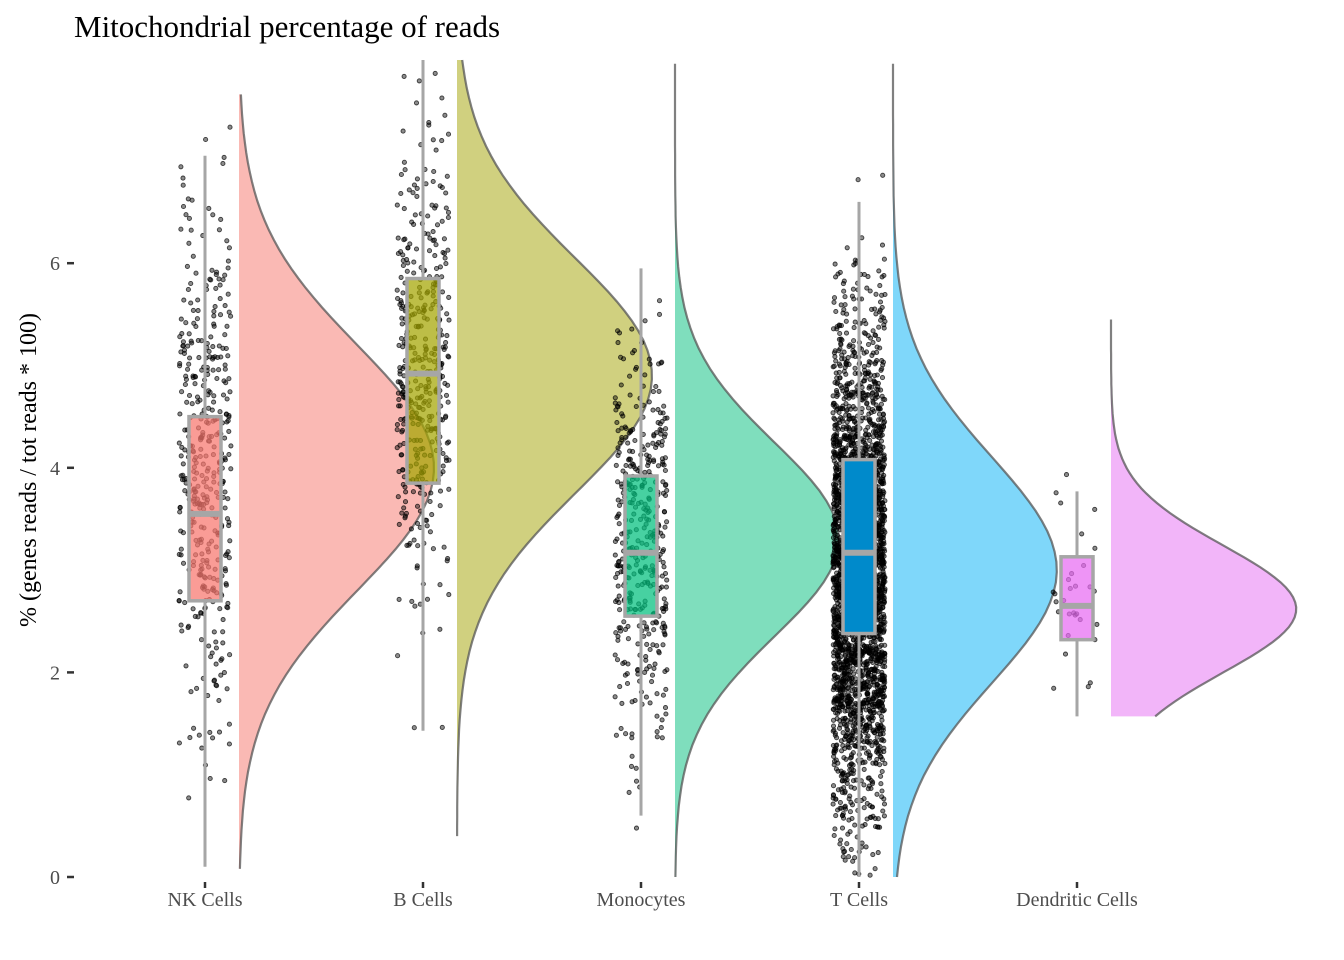 The width and height of the screenshot is (1344, 960). I want to click on violin-outline, so click(974, 470).